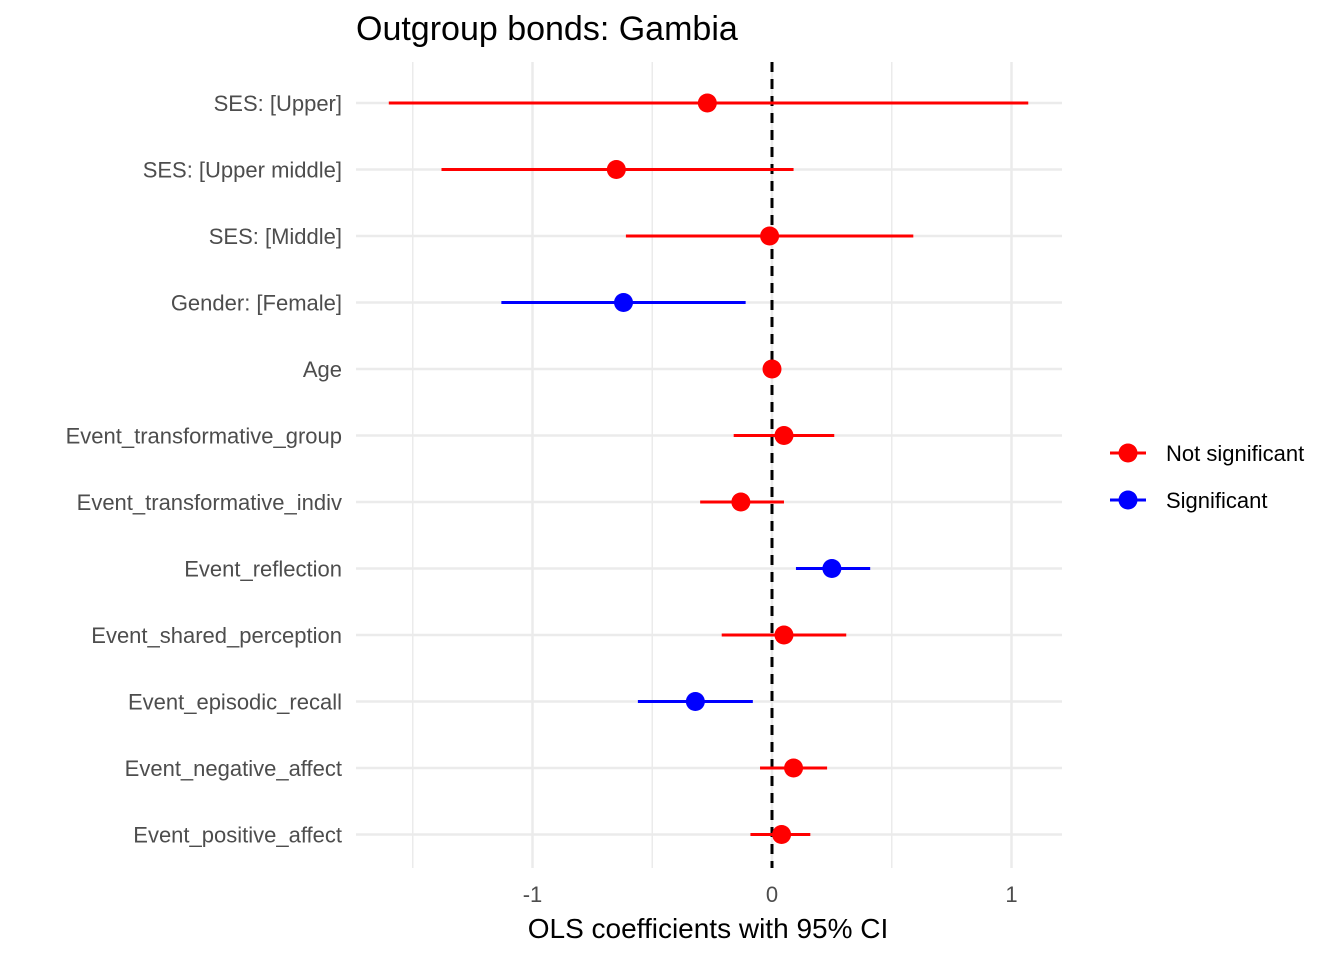 The image size is (1344, 960). I want to click on y-tick-label: Gender: [Female], so click(256, 303).